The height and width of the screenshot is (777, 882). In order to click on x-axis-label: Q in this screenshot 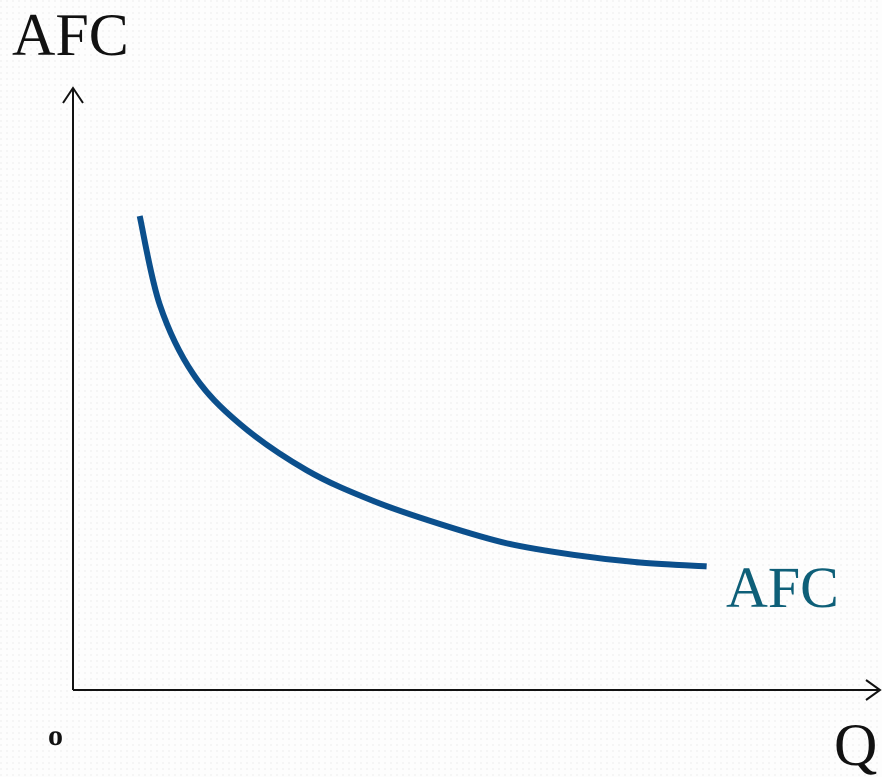, I will do `click(855, 744)`.